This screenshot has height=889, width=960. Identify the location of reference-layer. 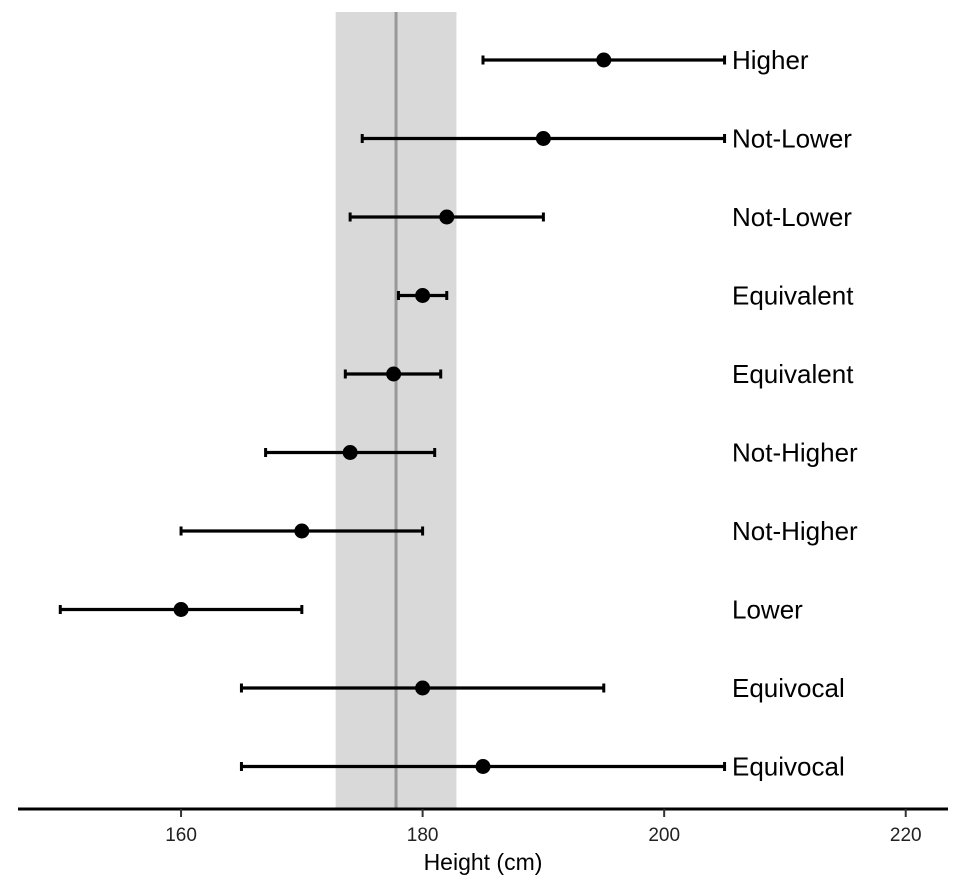
(396, 410).